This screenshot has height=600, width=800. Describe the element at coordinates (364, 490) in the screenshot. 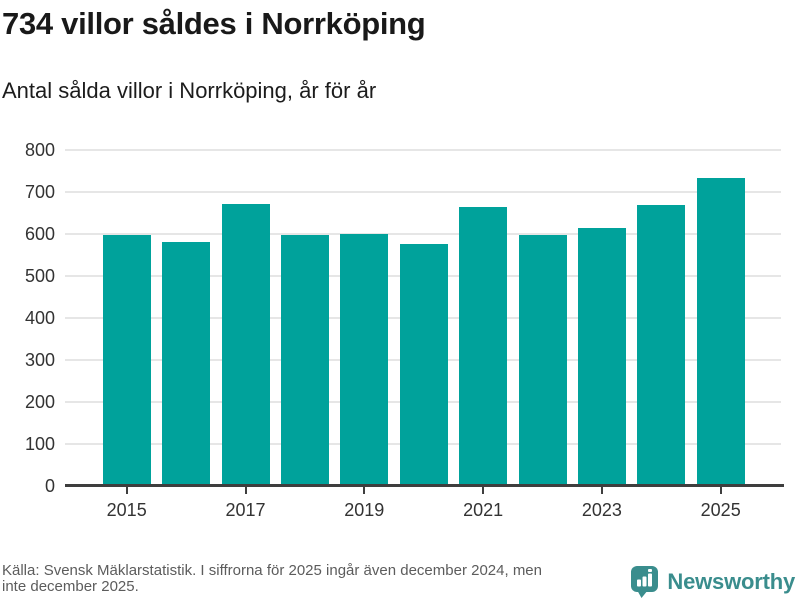

I see `x-tick-2019` at that location.